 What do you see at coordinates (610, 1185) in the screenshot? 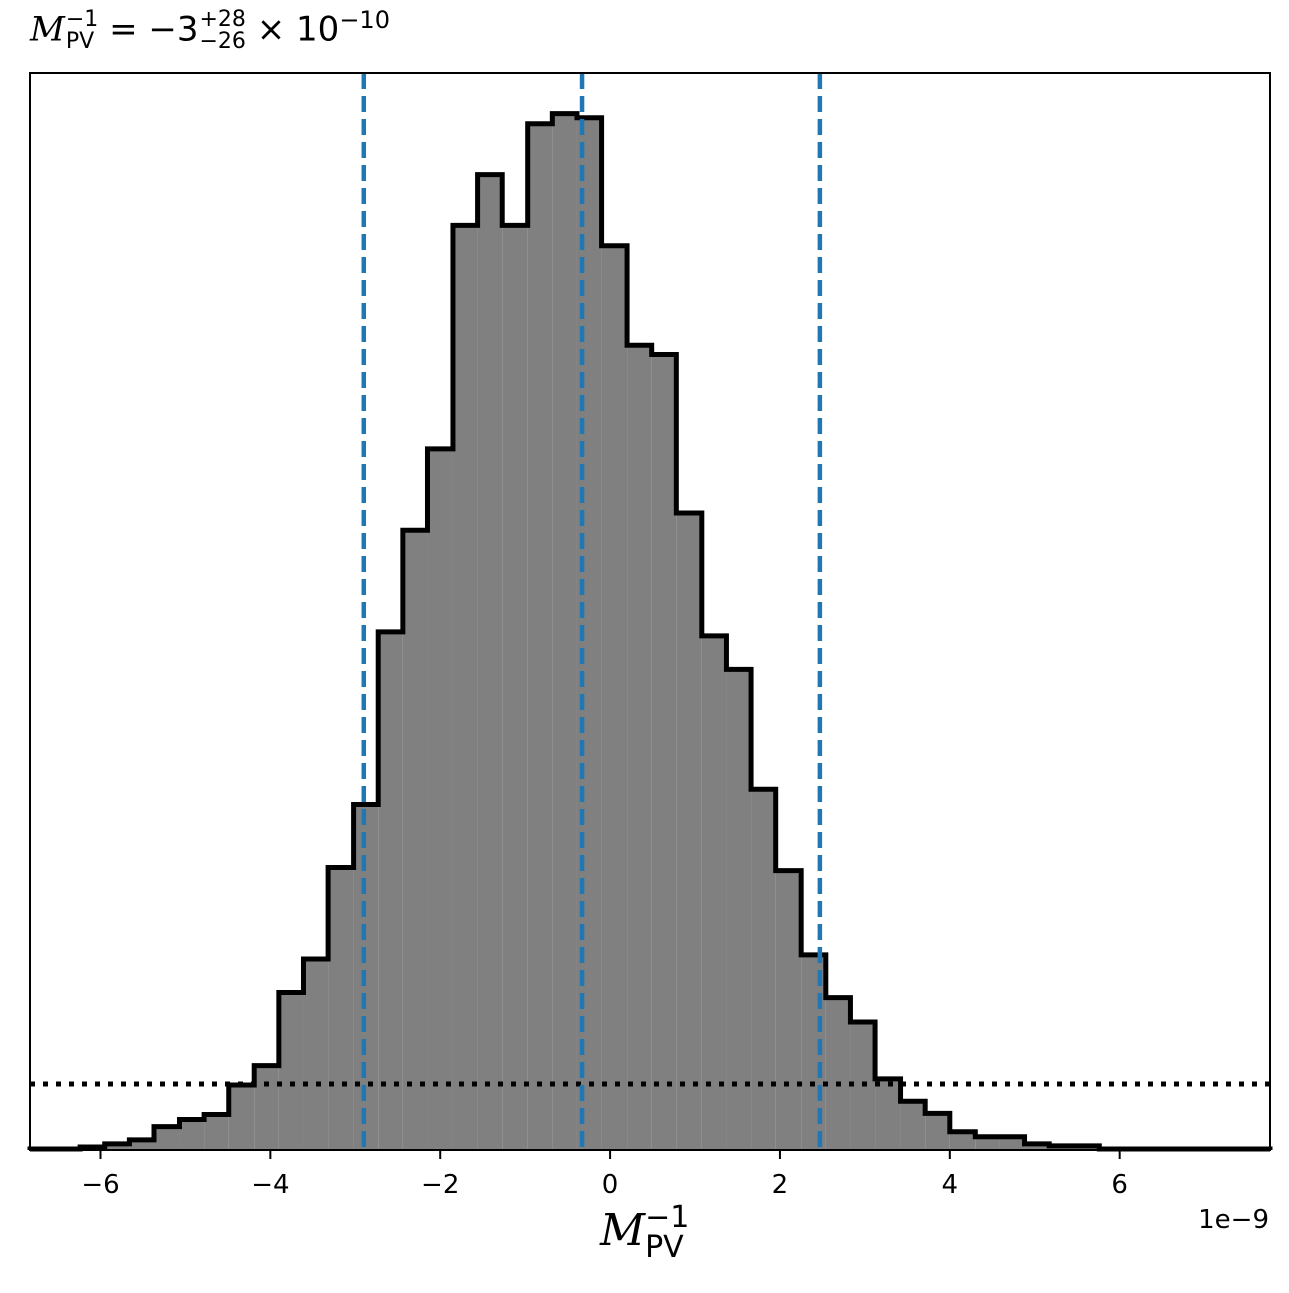
I see `x-tick-label: 0` at bounding box center [610, 1185].